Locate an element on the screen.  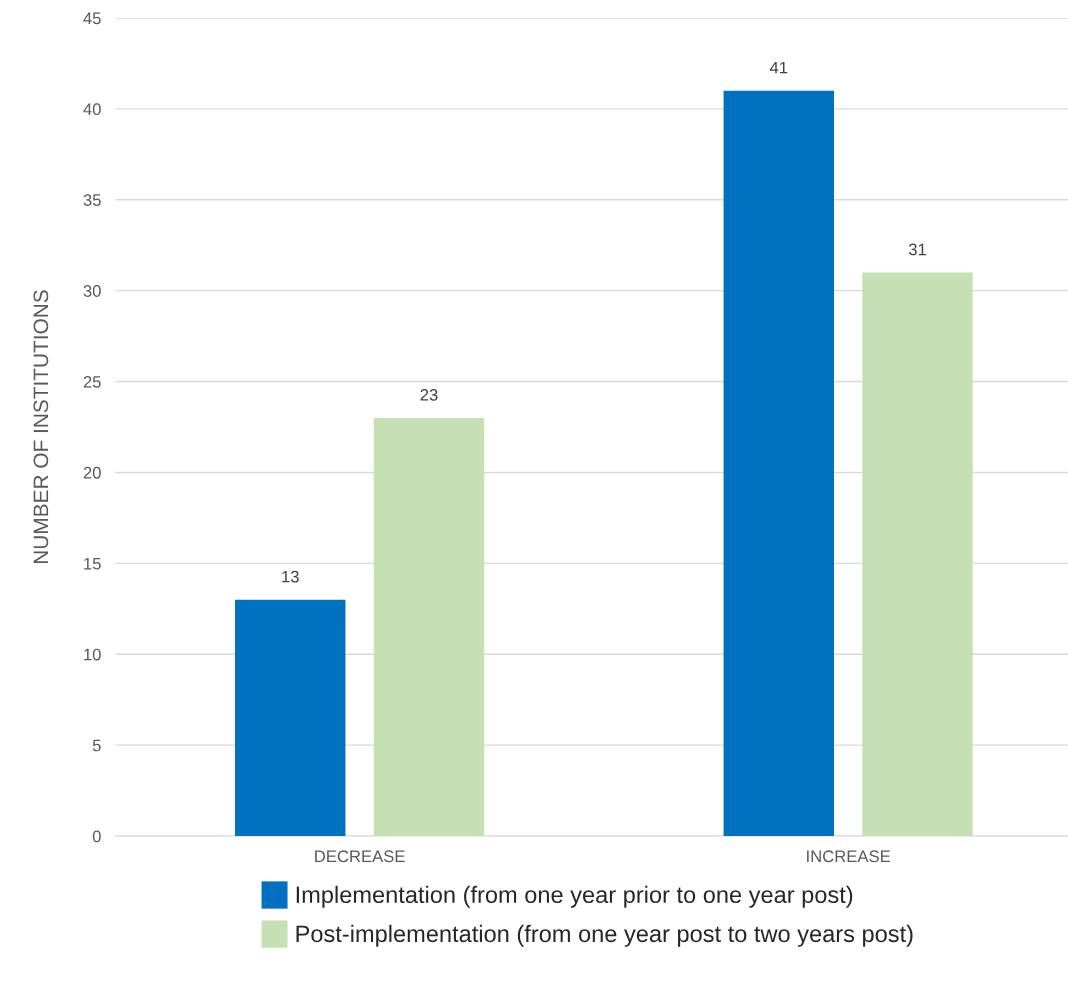
y-tick-label: 40 is located at coordinates (92, 109).